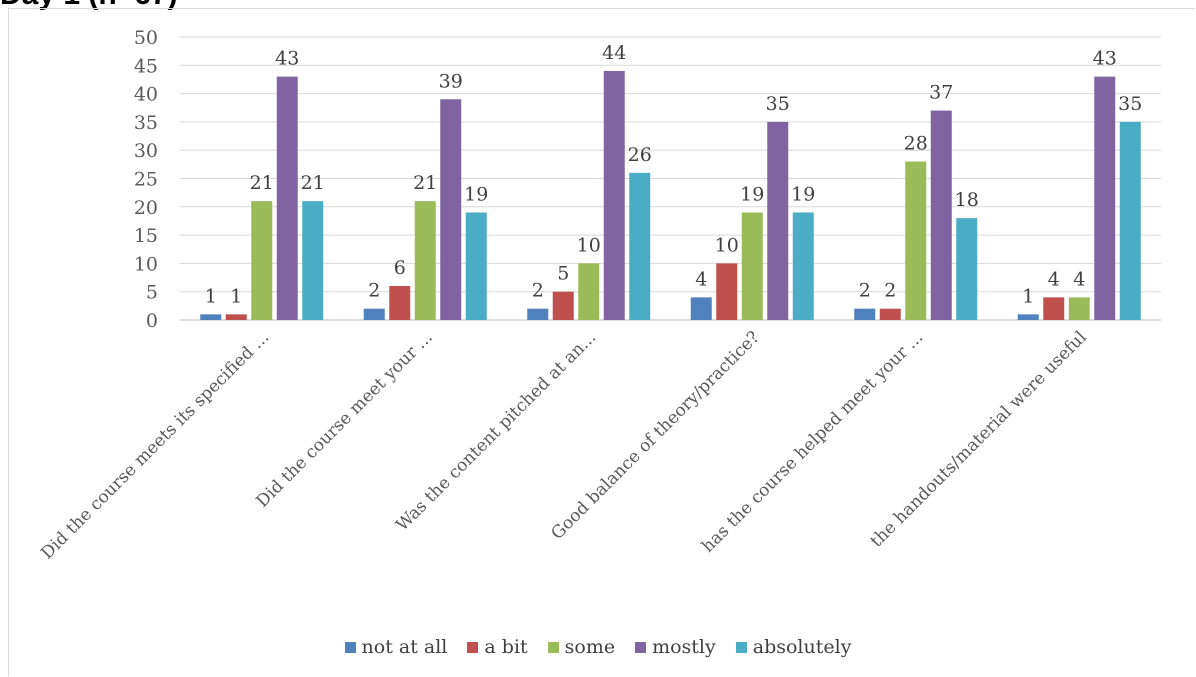  What do you see at coordinates (506, 647) in the screenshot?
I see `legend-label: a bit` at bounding box center [506, 647].